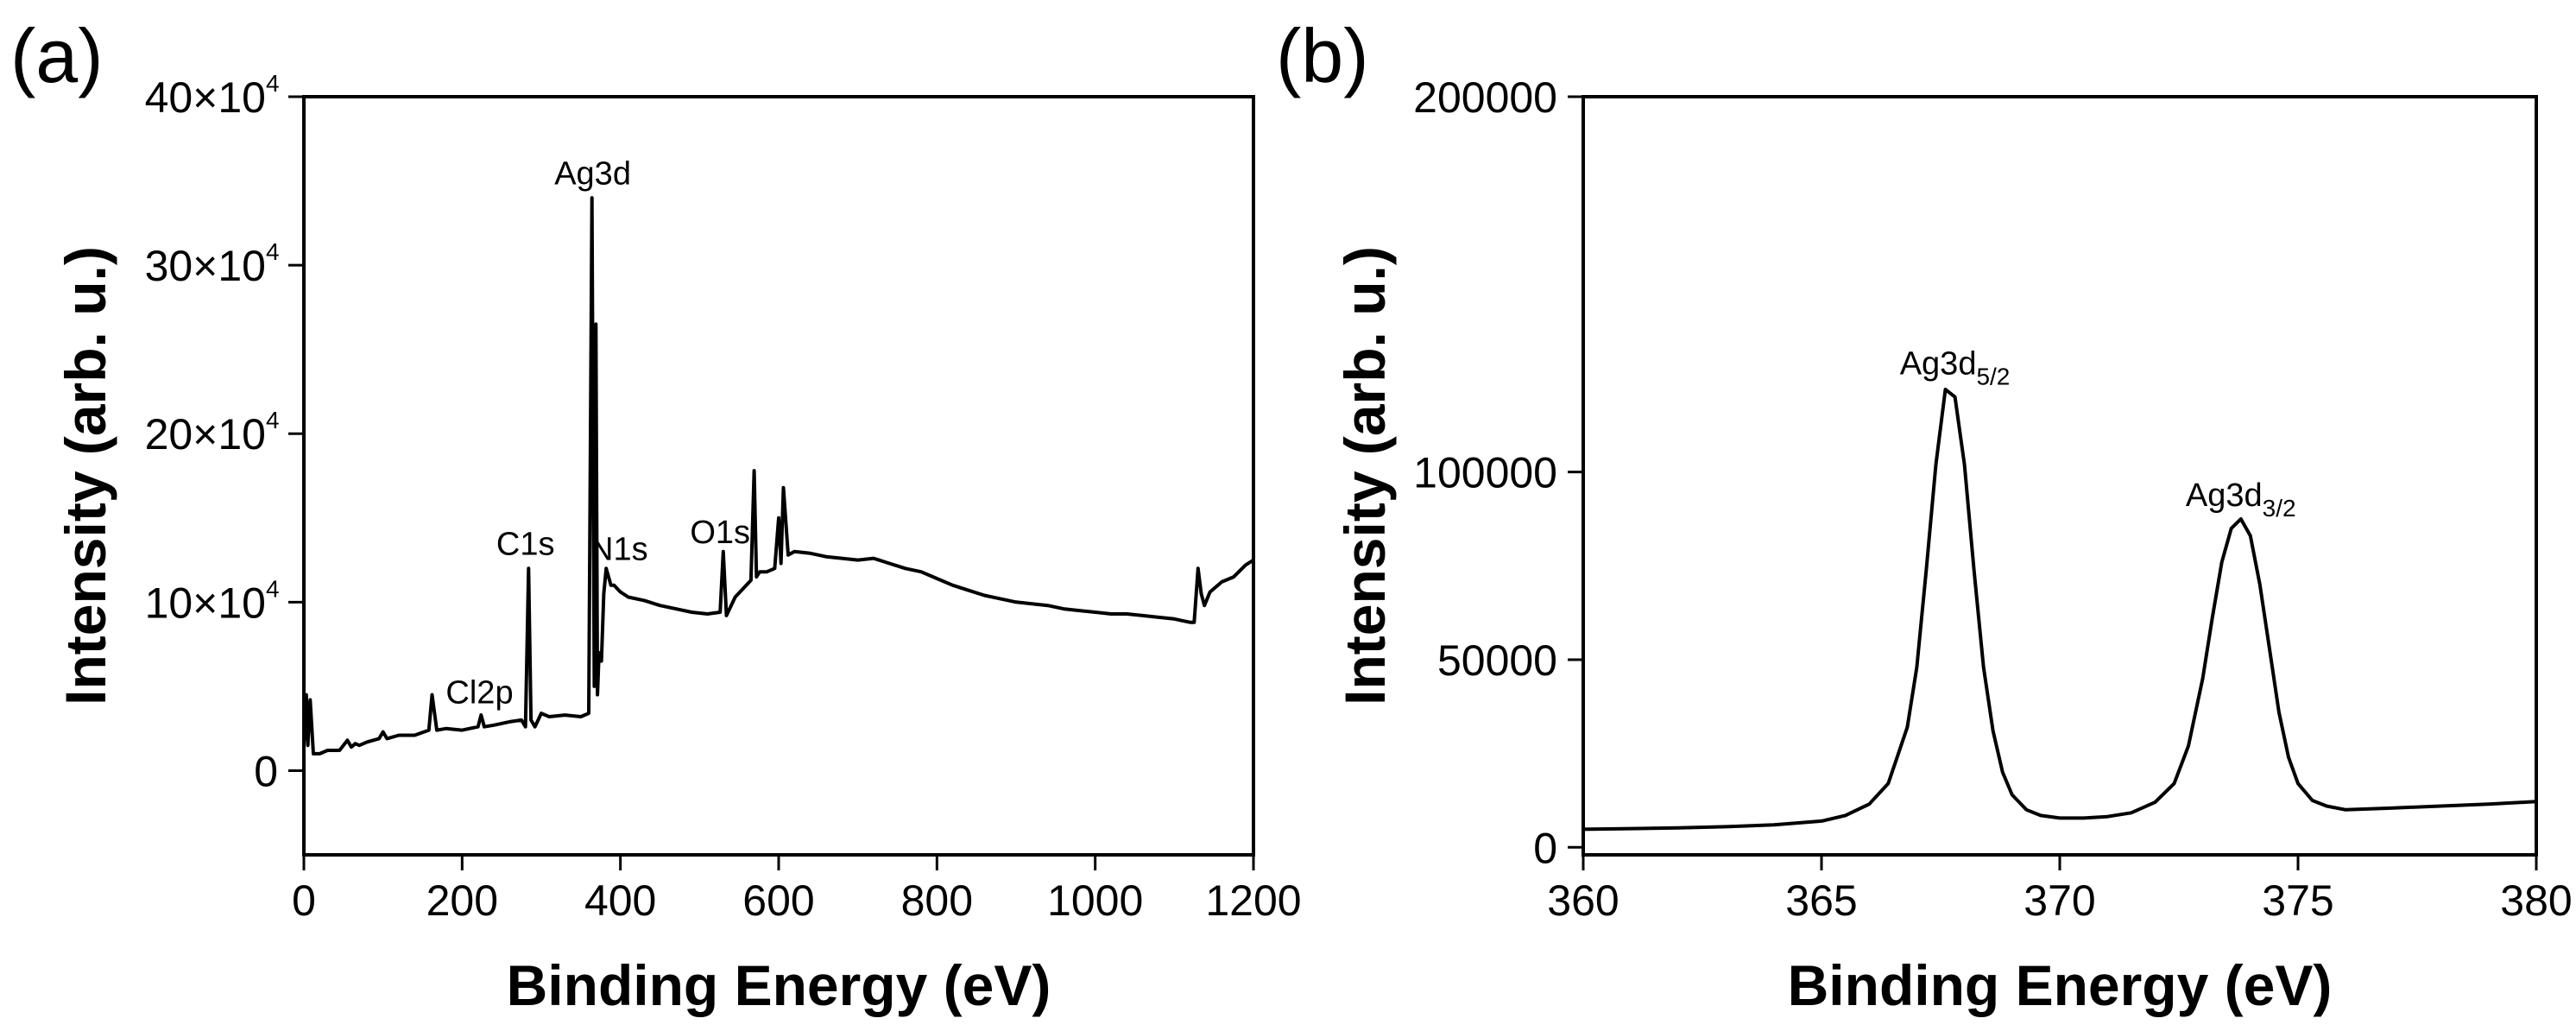 The width and height of the screenshot is (2576, 1031). I want to click on y-tick-label: 200000, so click(1485, 97).